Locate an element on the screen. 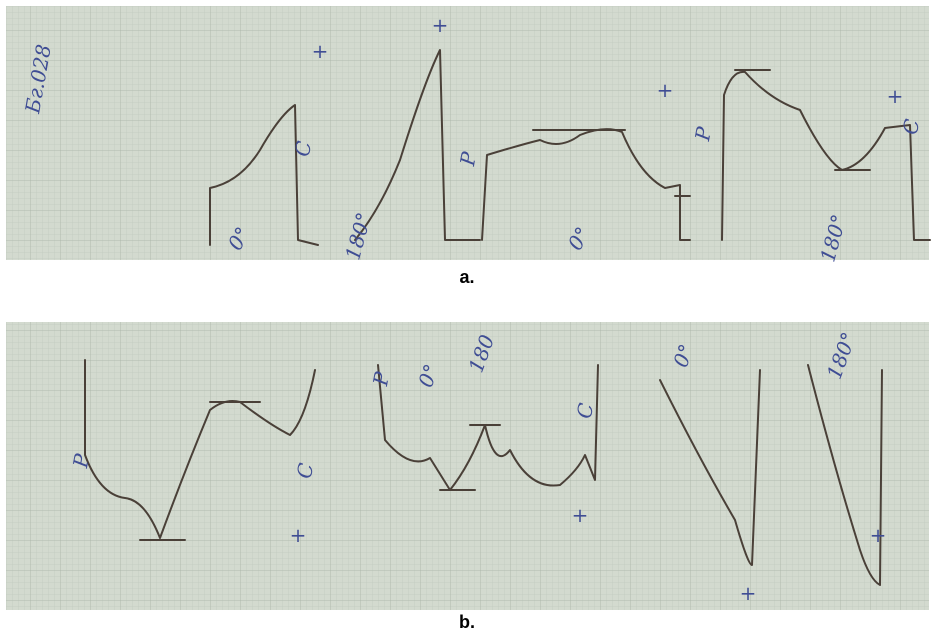 The height and width of the screenshot is (634, 935). caption: b. is located at coordinates (467, 622).